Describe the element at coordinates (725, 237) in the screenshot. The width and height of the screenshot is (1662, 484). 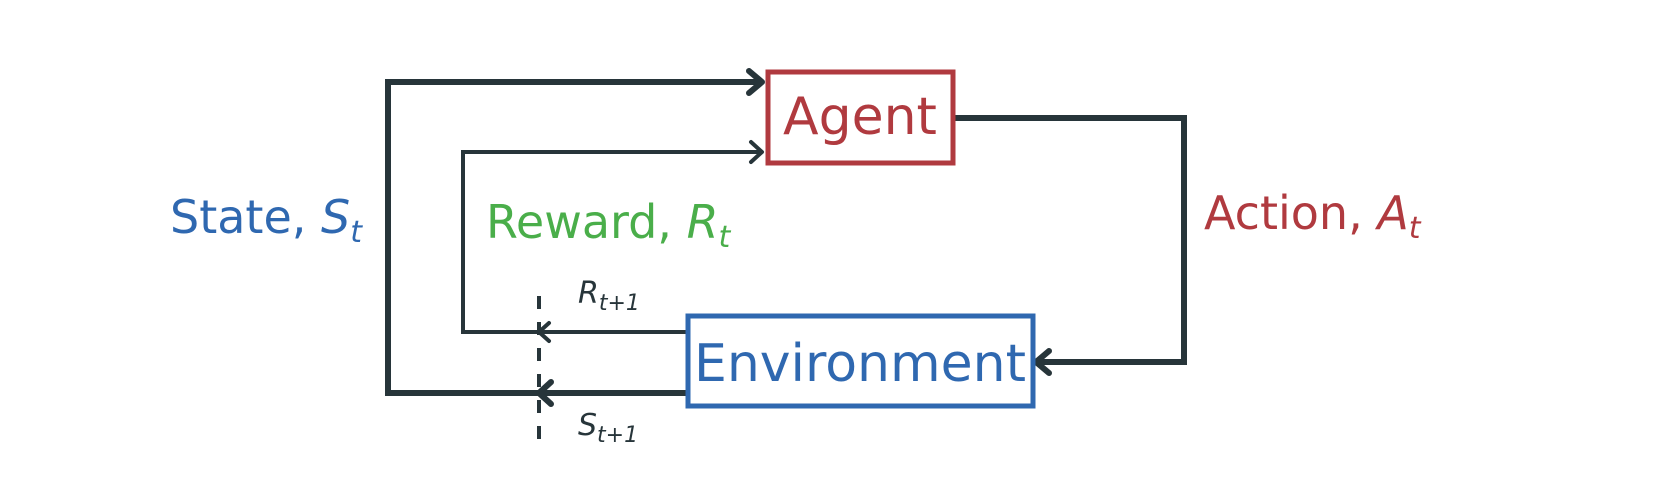
I see `reward-subscript: t` at that location.